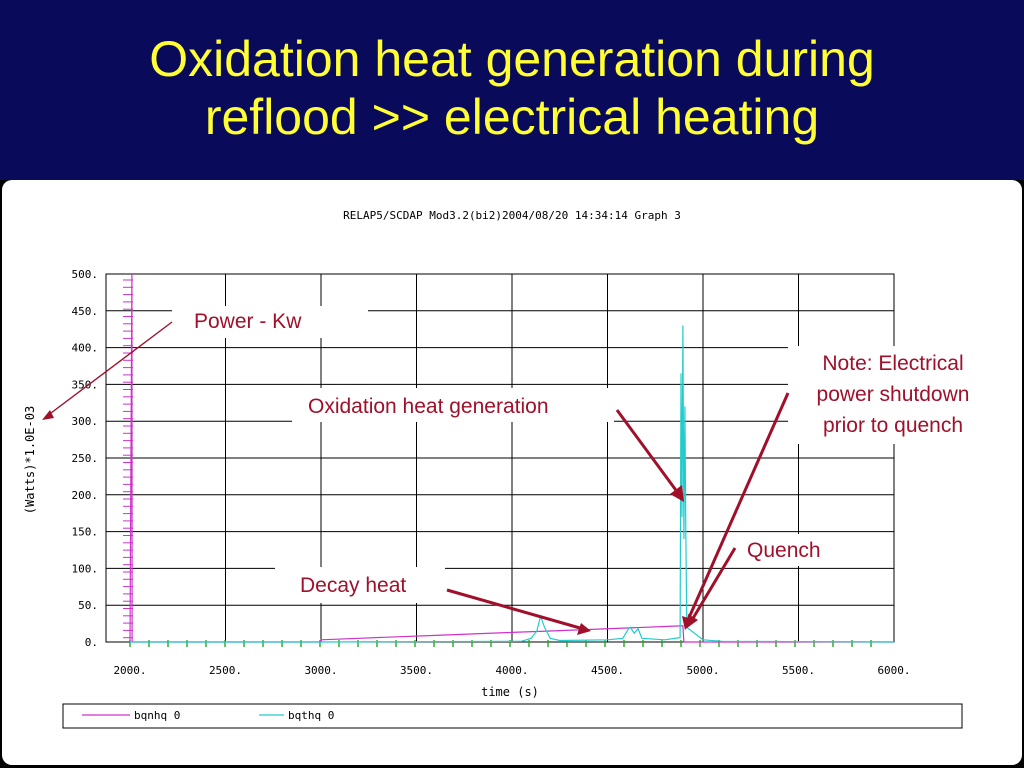  Describe the element at coordinates (607, 670) in the screenshot. I see `x-tick-label: 4500.` at that location.